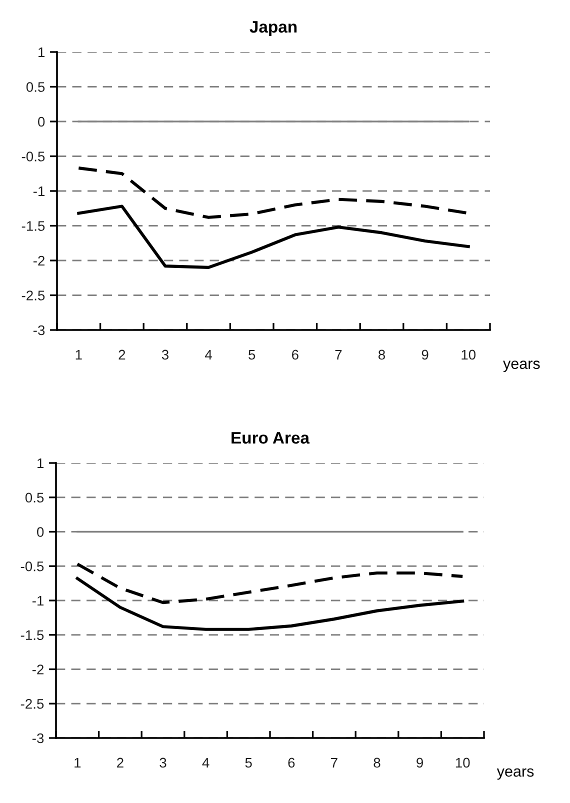 Image resolution: width=570 pixels, height=803 pixels. I want to click on chart-title: Japan, so click(273, 28).